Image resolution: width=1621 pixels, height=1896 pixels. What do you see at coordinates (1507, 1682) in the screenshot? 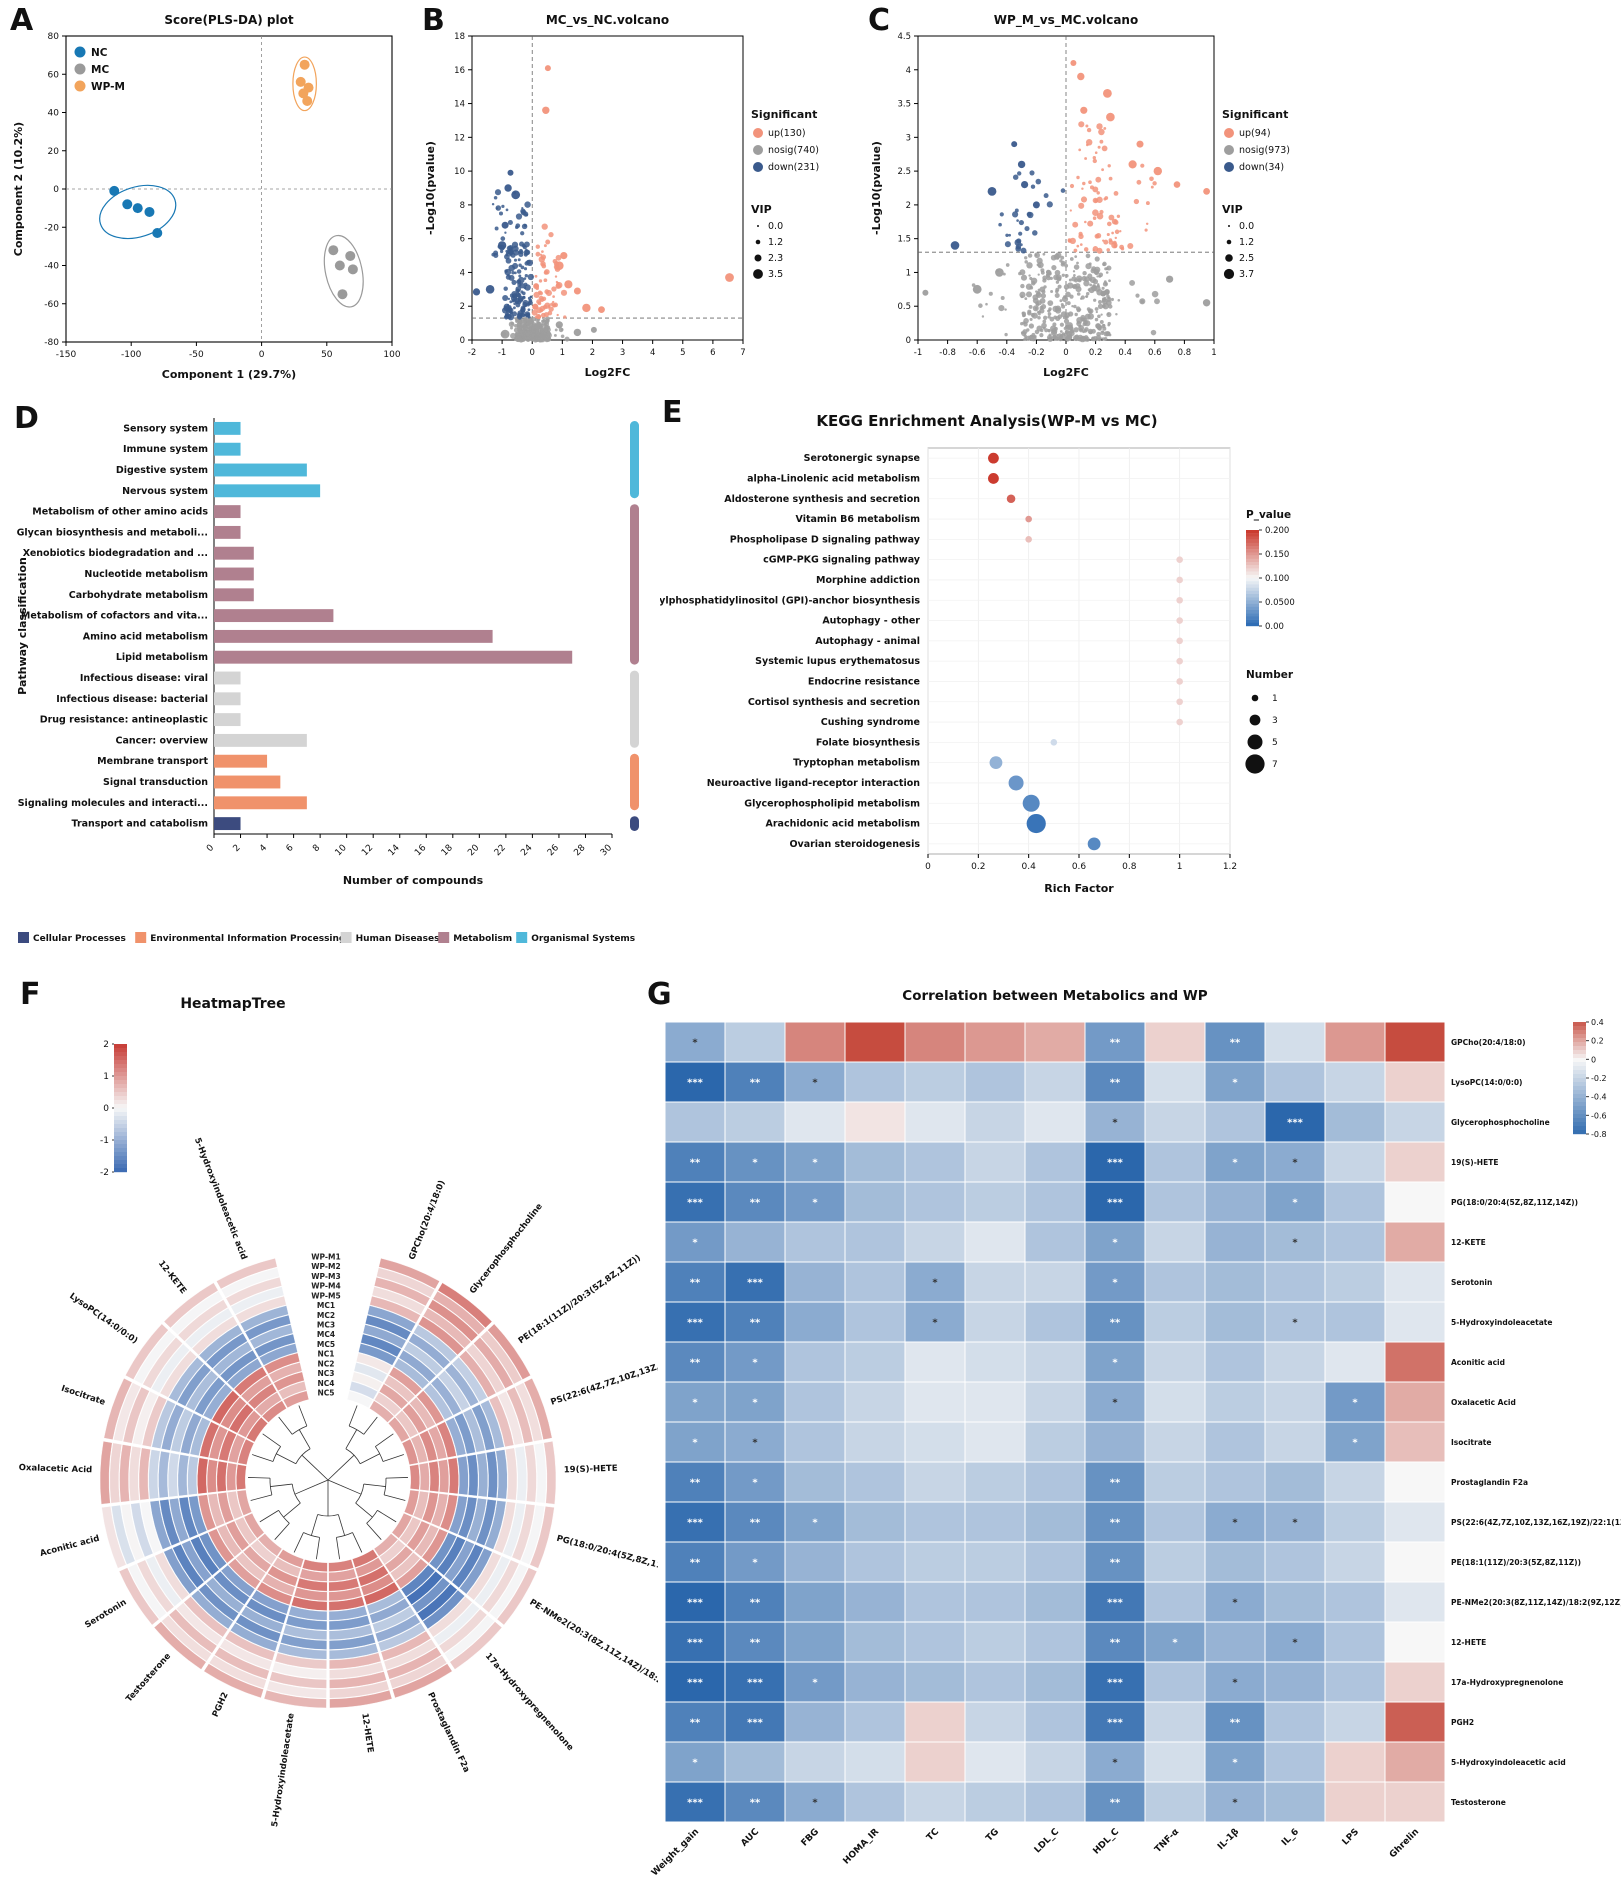
I see `row-label: 17a-Hydroxypregnenolone` at bounding box center [1507, 1682].